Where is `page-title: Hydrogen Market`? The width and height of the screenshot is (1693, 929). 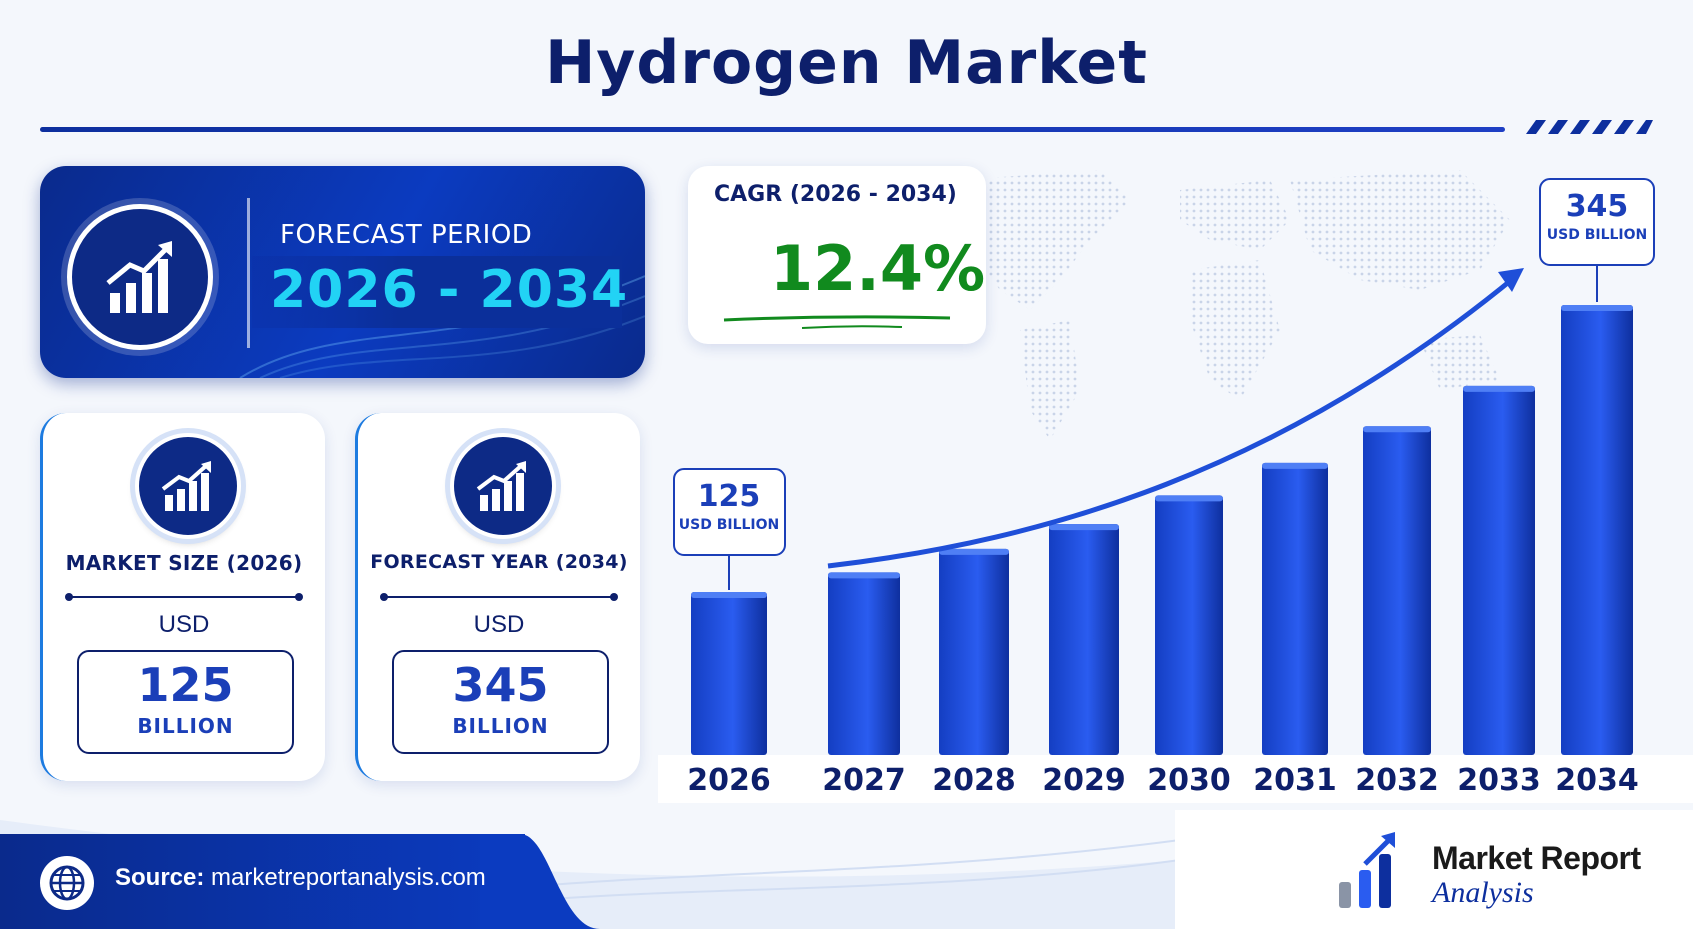
page-title: Hydrogen Market is located at coordinates (846, 63).